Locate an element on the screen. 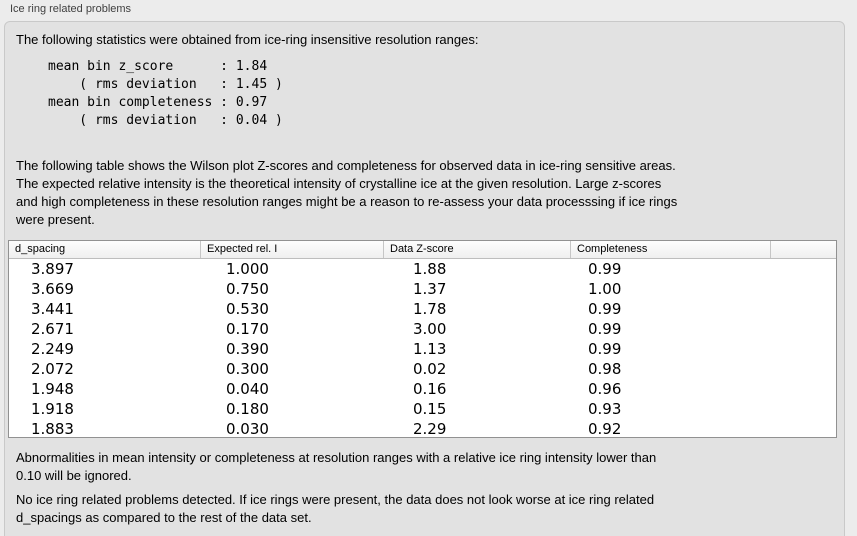 The image size is (857, 536). table-cell: 0.15 is located at coordinates (430, 409).